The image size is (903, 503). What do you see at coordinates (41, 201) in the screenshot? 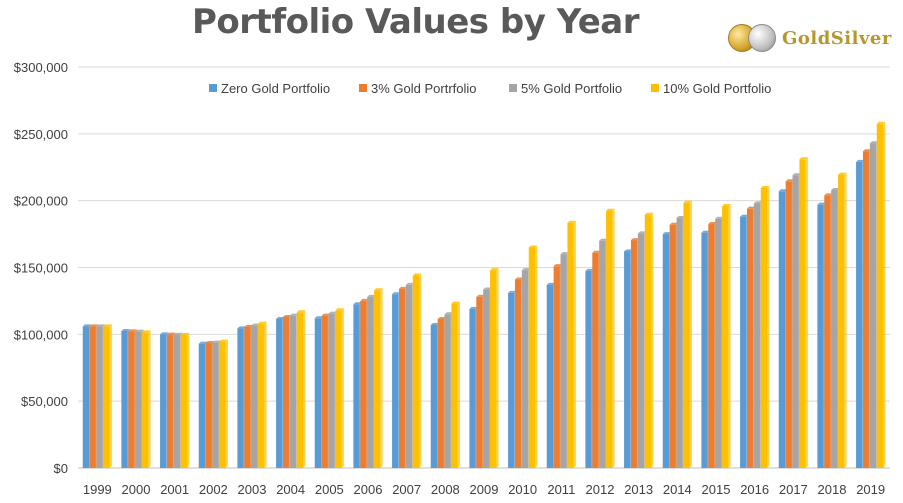
I see `y-tick-label: $200,000` at bounding box center [41, 201].